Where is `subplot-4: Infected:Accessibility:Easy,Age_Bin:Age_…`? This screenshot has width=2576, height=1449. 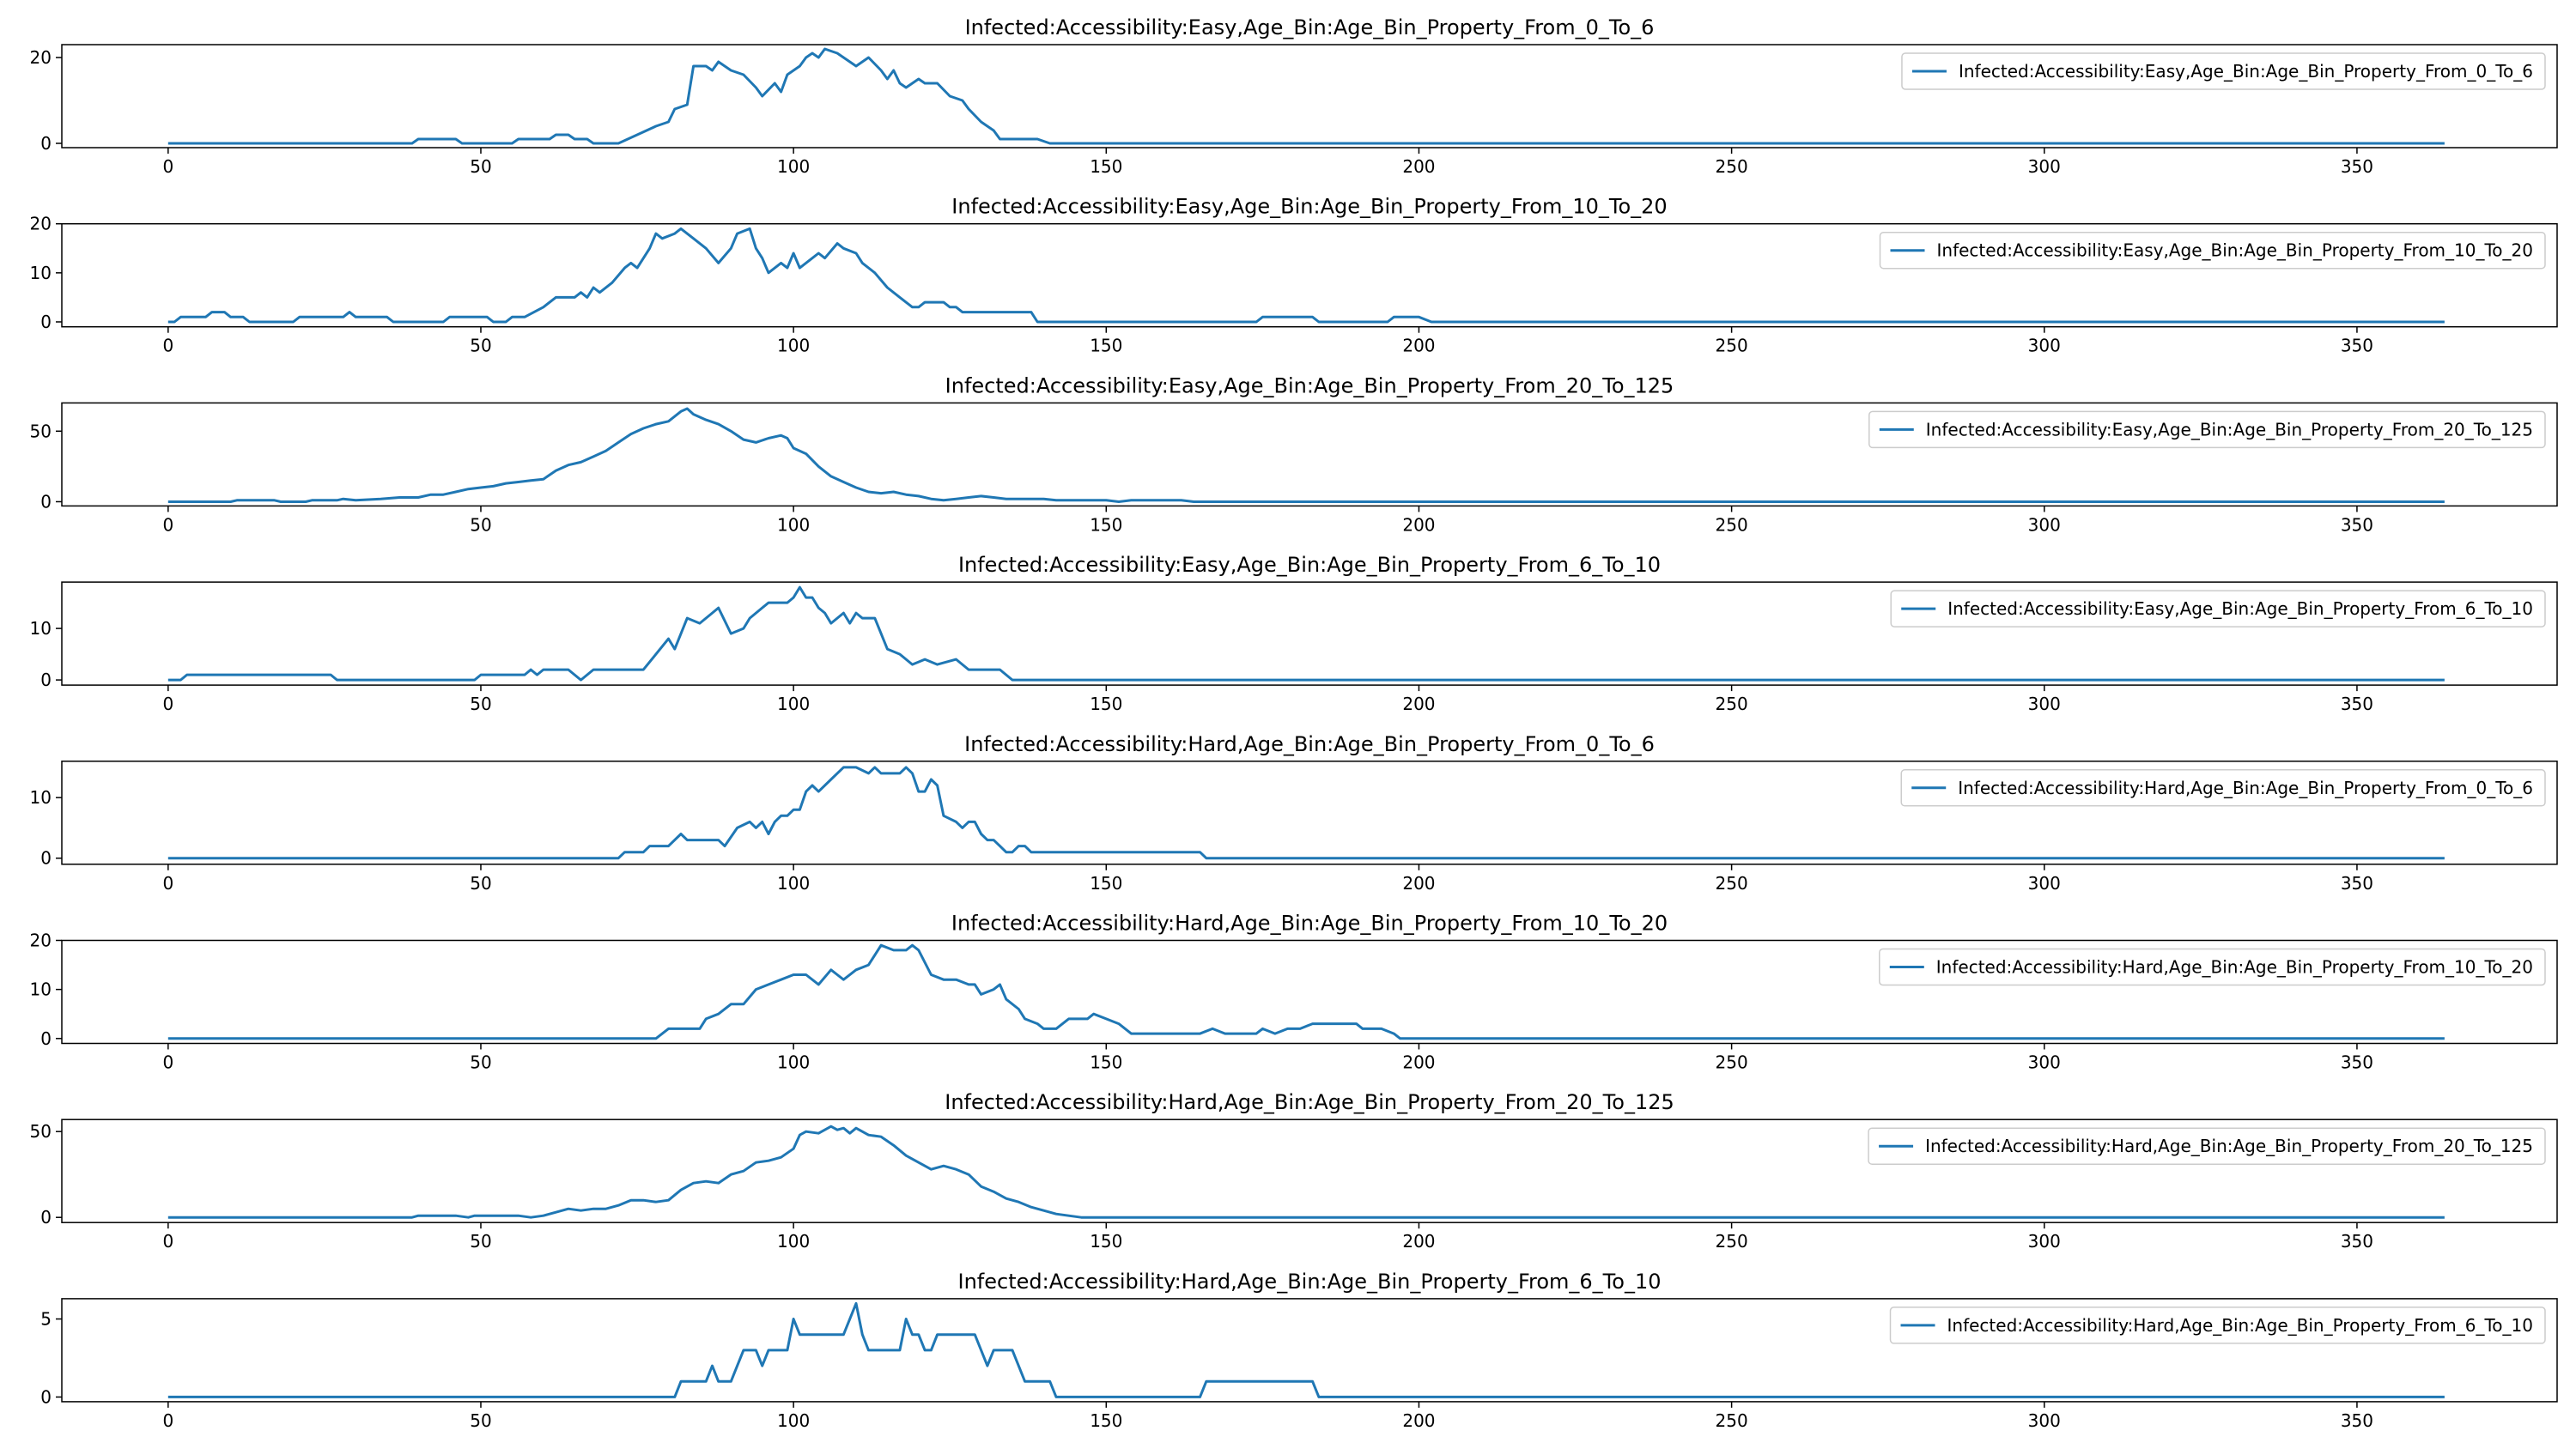
subplot-4: Infected:Accessibility:Easy,Age_Bin:Age_… is located at coordinates (1294, 633).